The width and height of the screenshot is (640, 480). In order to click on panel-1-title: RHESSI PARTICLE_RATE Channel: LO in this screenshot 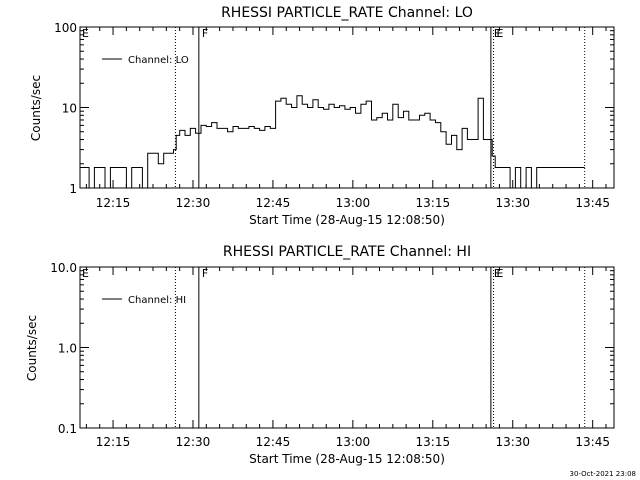, I will do `click(347, 13)`.